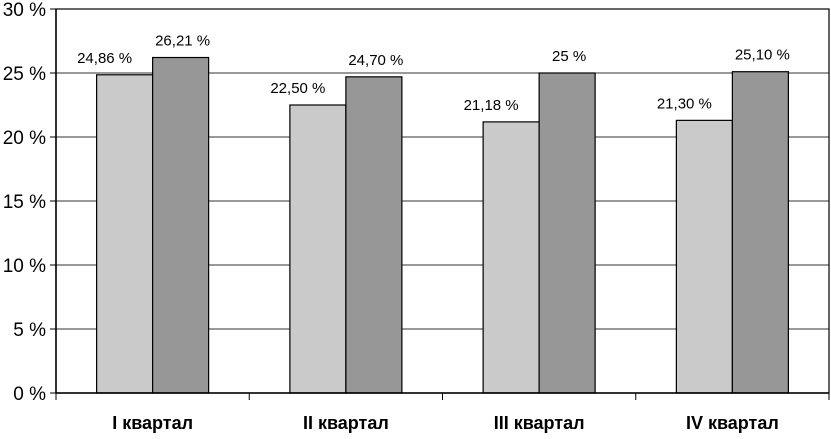 This screenshot has height=439, width=831. I want to click on x-tick-label: III квартал, so click(539, 423).